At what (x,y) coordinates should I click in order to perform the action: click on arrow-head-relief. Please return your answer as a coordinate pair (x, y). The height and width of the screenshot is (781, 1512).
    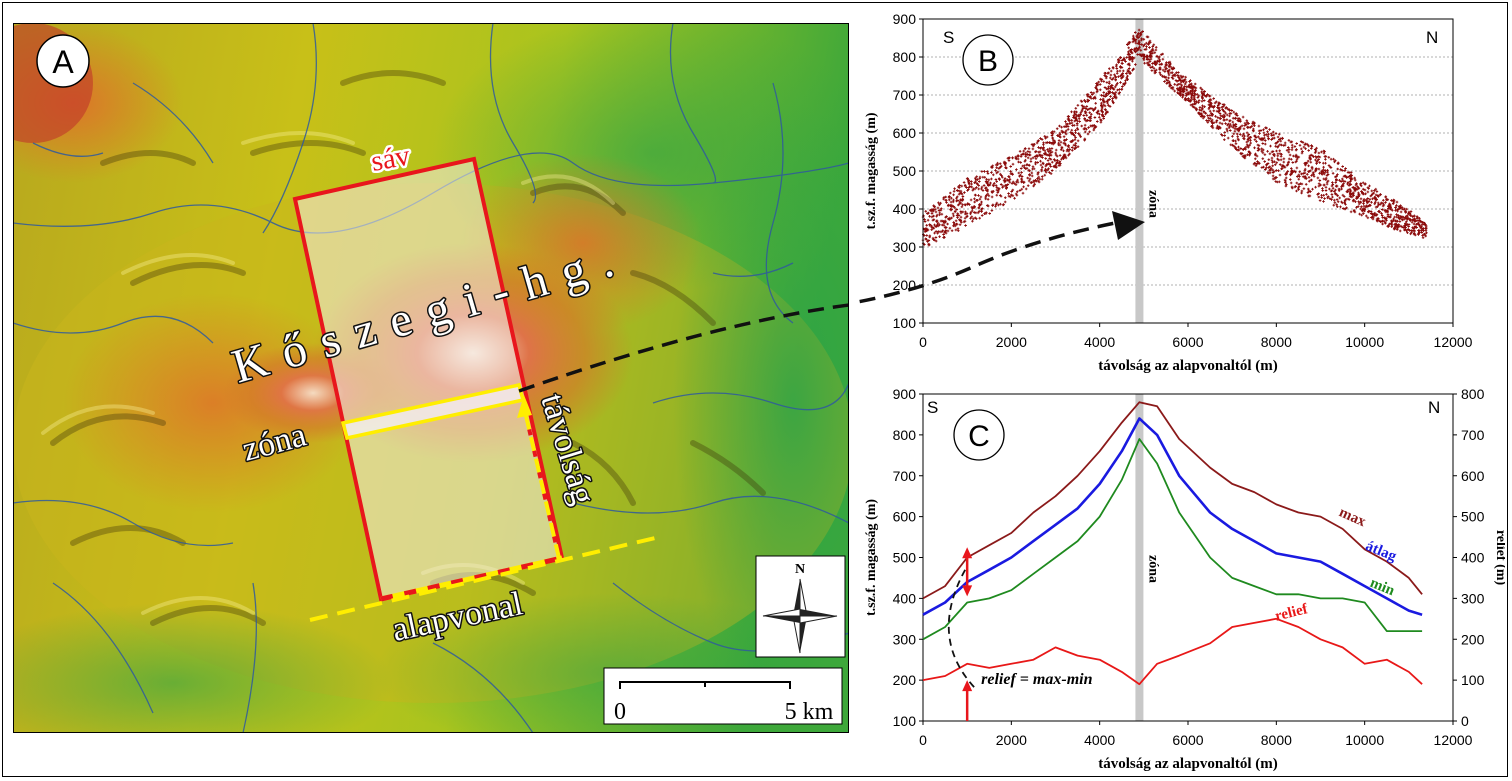
    Looking at the image, I should click on (967, 686).